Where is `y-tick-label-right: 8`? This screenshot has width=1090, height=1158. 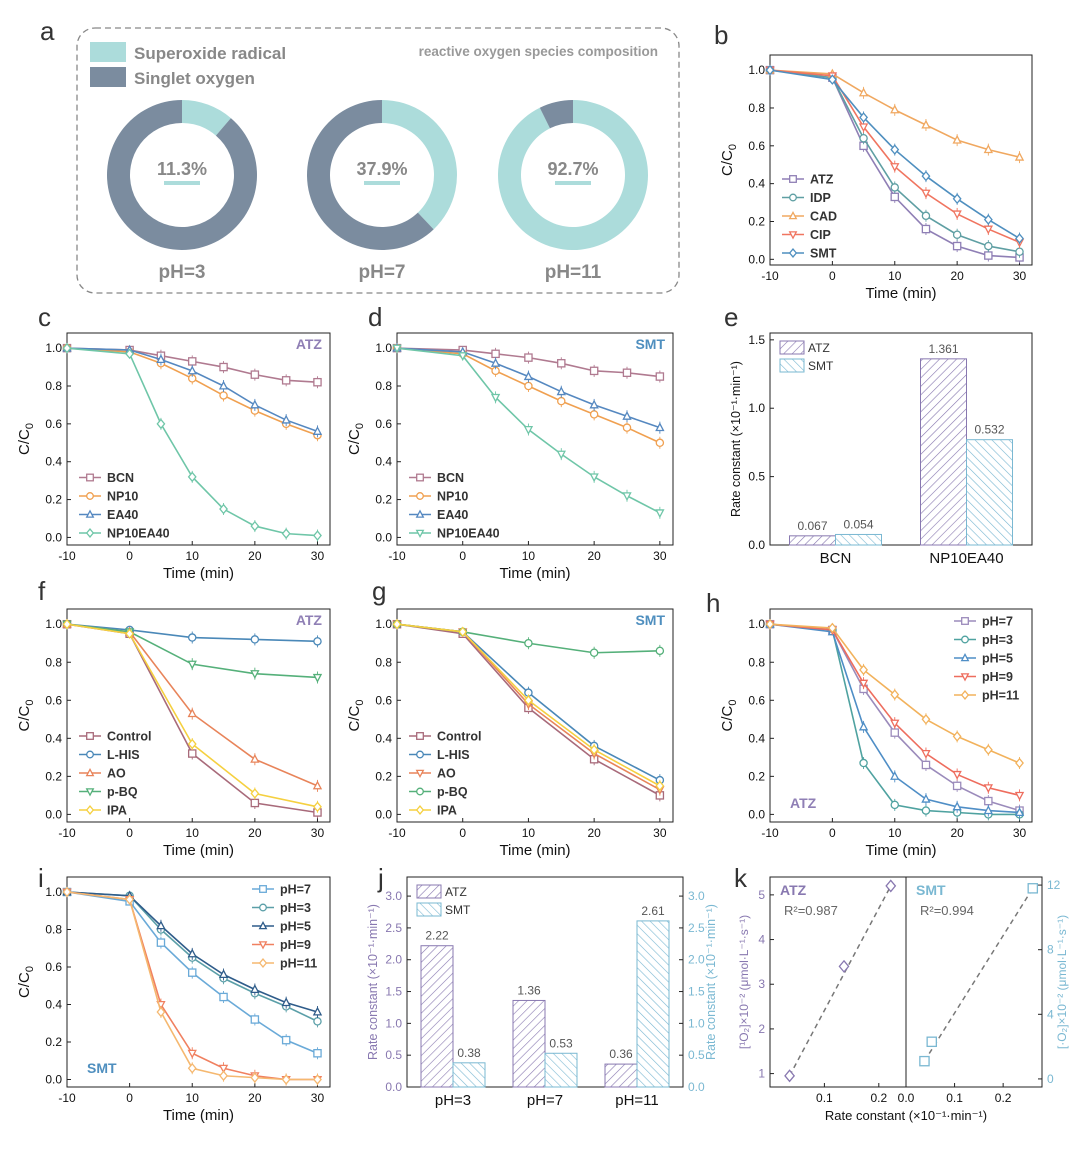
y-tick-label-right: 8 is located at coordinates (1050, 950).